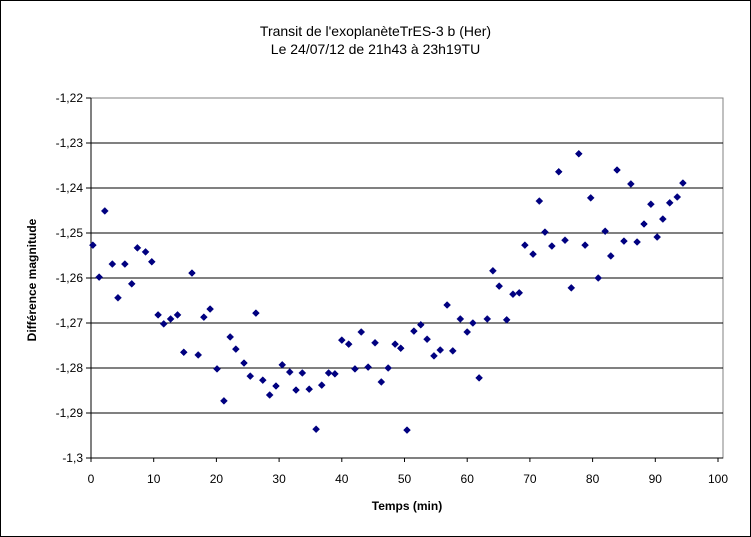  What do you see at coordinates (530, 479) in the screenshot?
I see `x-tick-label: 70` at bounding box center [530, 479].